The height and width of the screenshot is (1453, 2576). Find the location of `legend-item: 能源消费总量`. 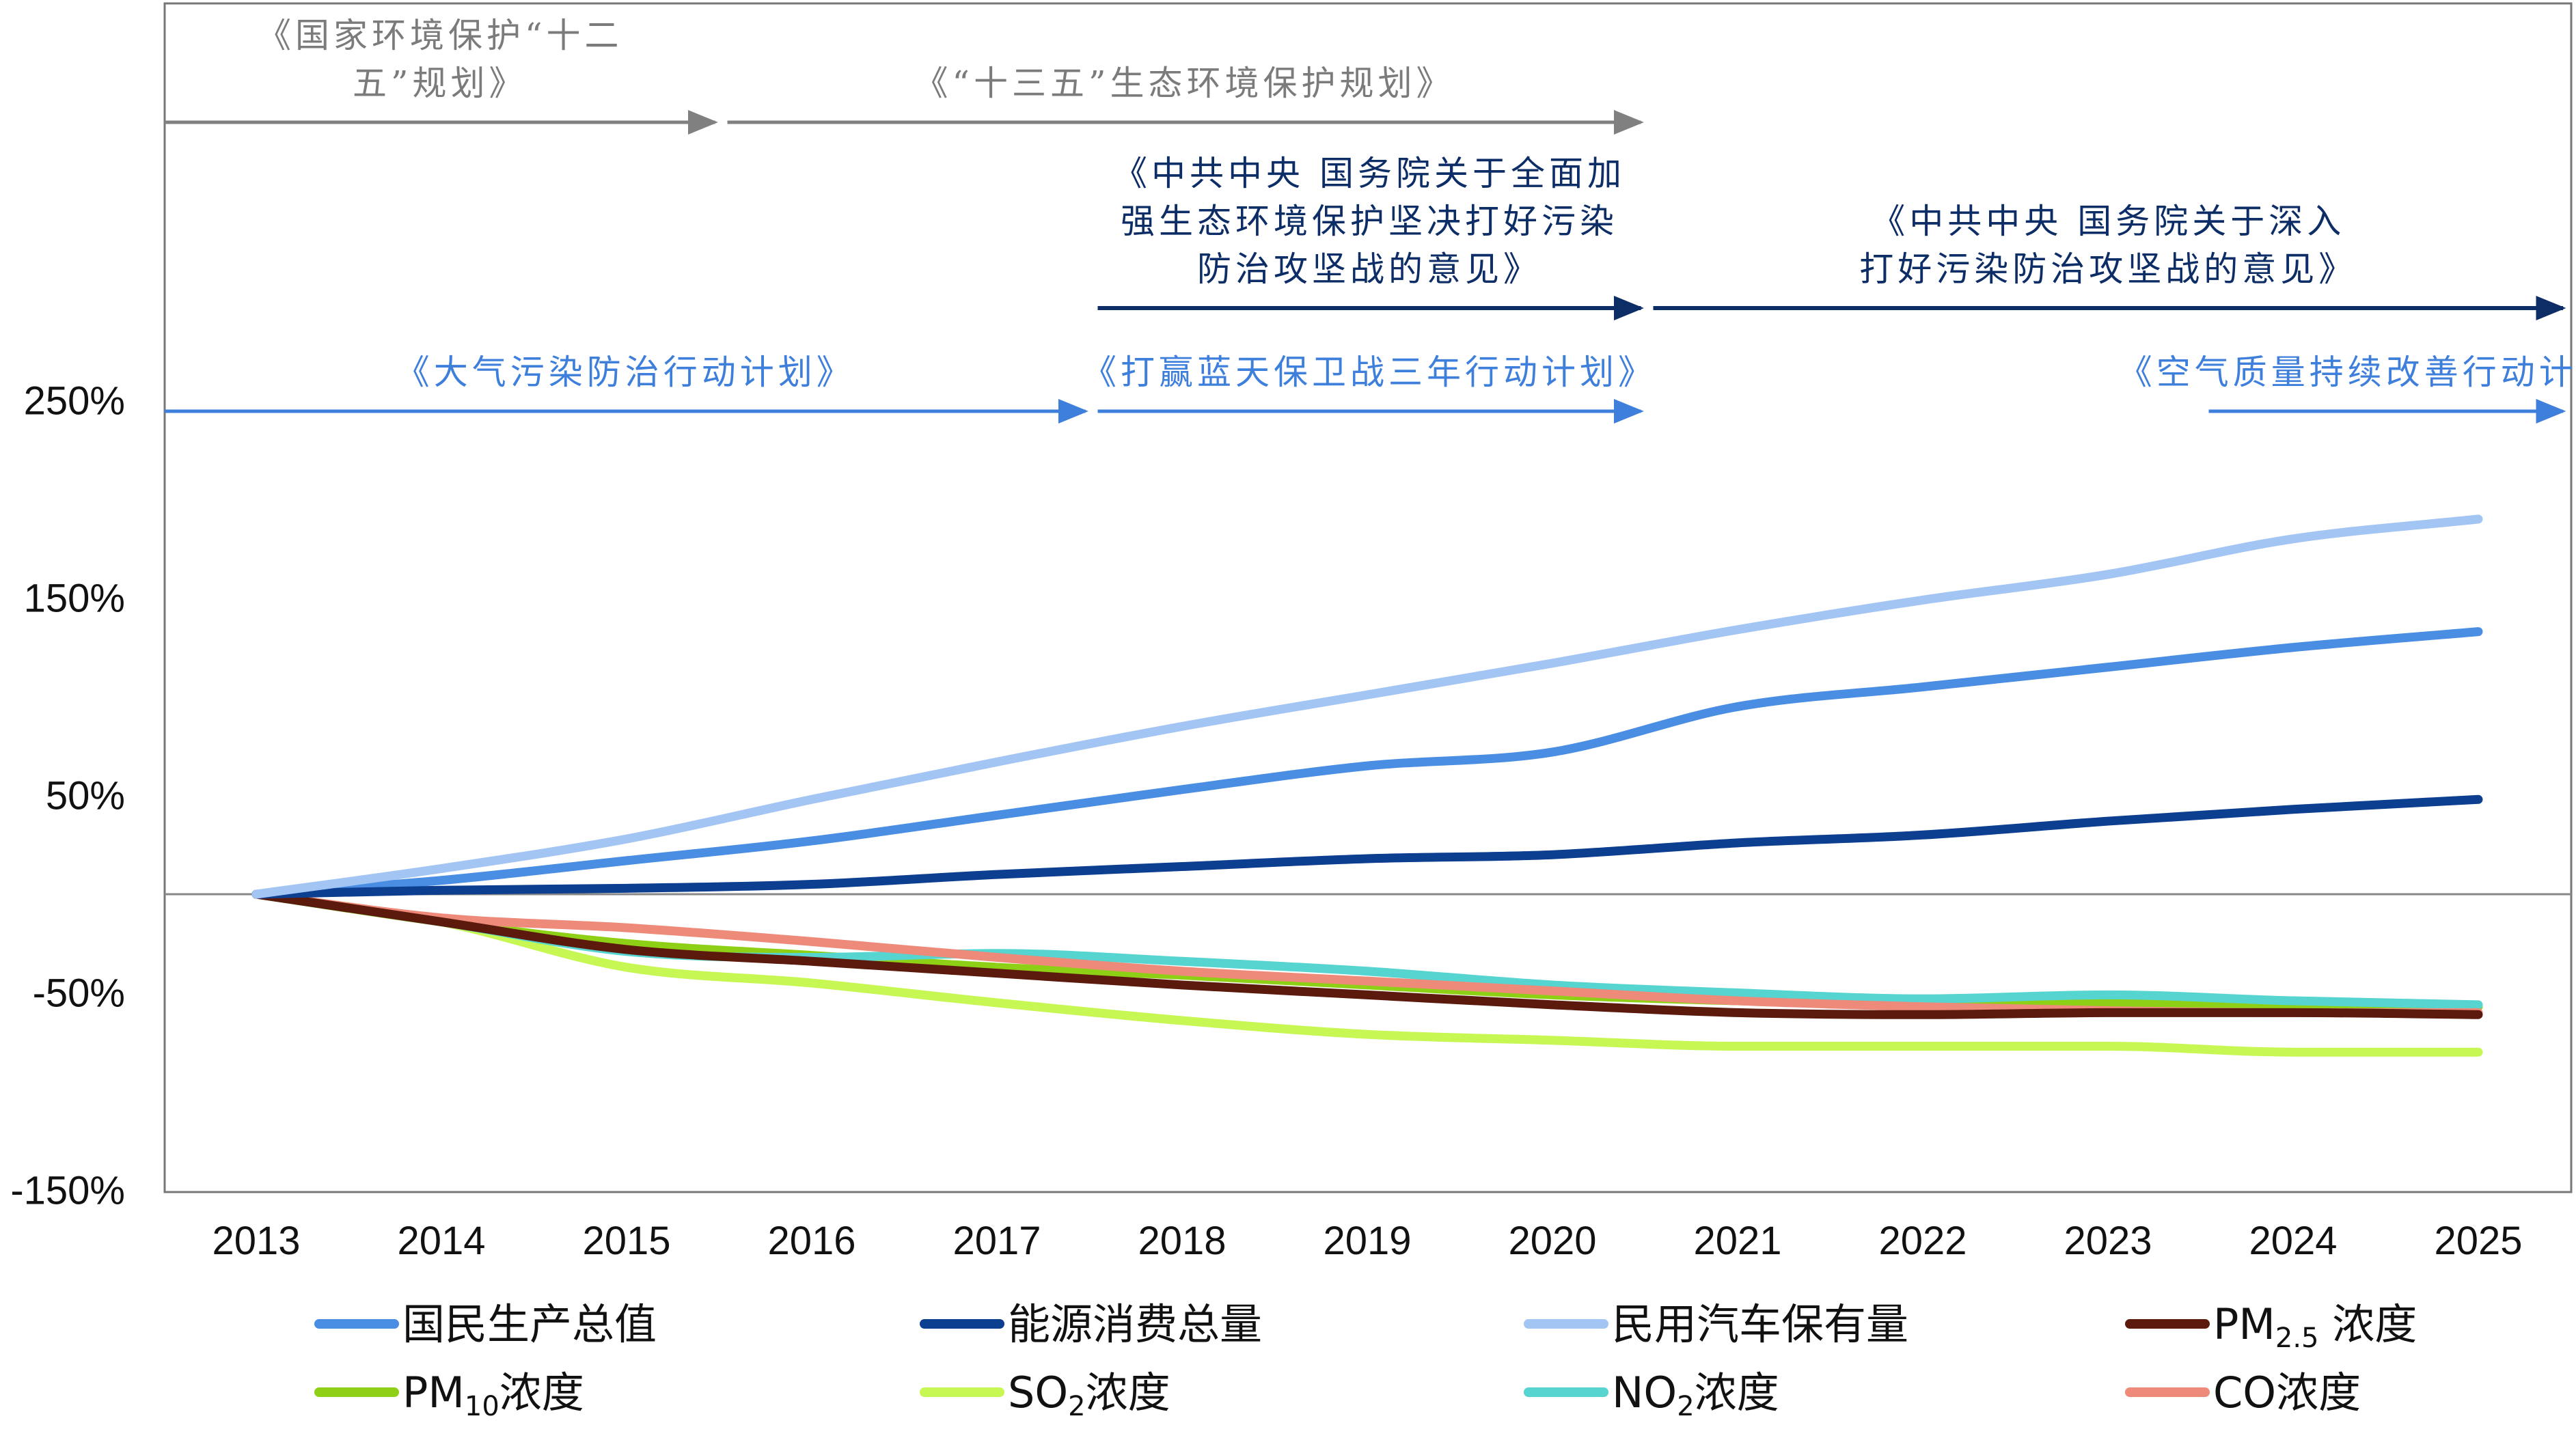

legend-item: 能源消费总量 is located at coordinates (1091, 1324).